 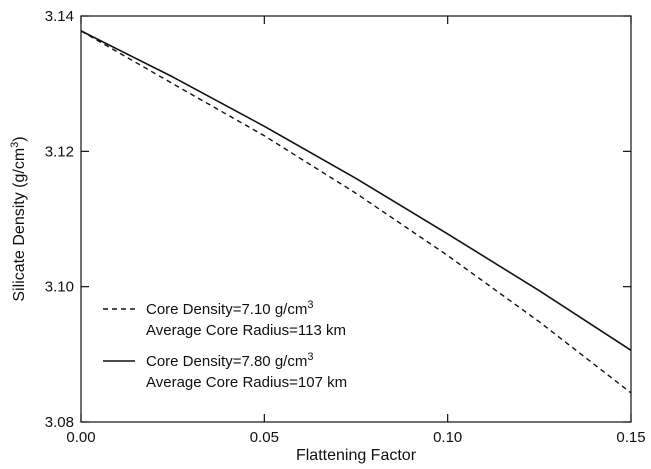 I want to click on y-axis-title-main: Silicate Density (g/cm, so click(x=19, y=225).